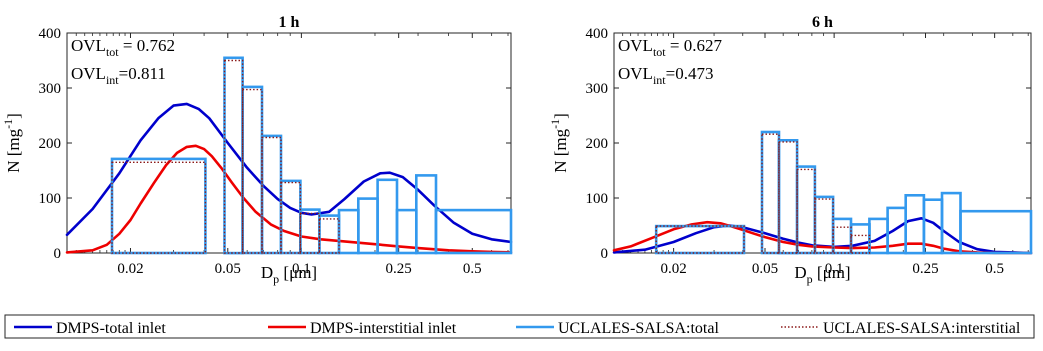 The width and height of the screenshot is (1043, 351). I want to click on ovl-tot-annotation: OVLtot = 0.627, so click(670, 47).